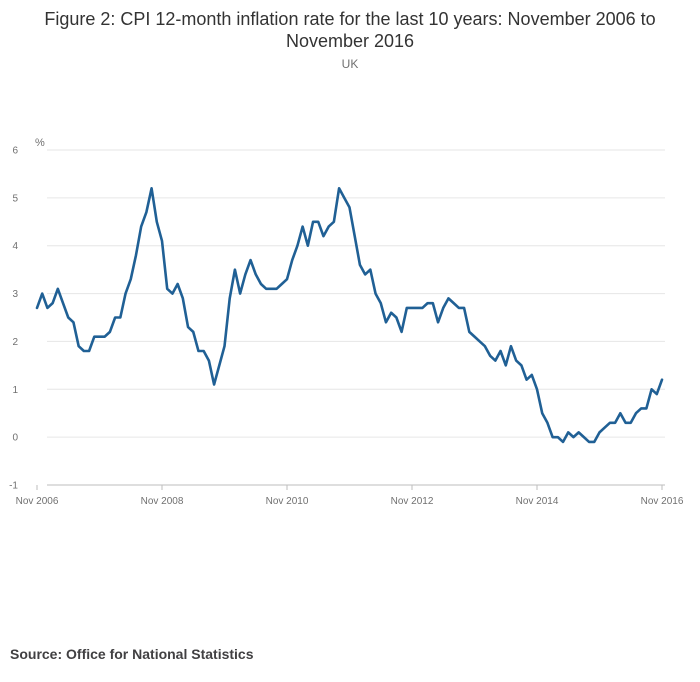  What do you see at coordinates (537, 501) in the screenshot?
I see `x-tick-label: Nov 2014` at bounding box center [537, 501].